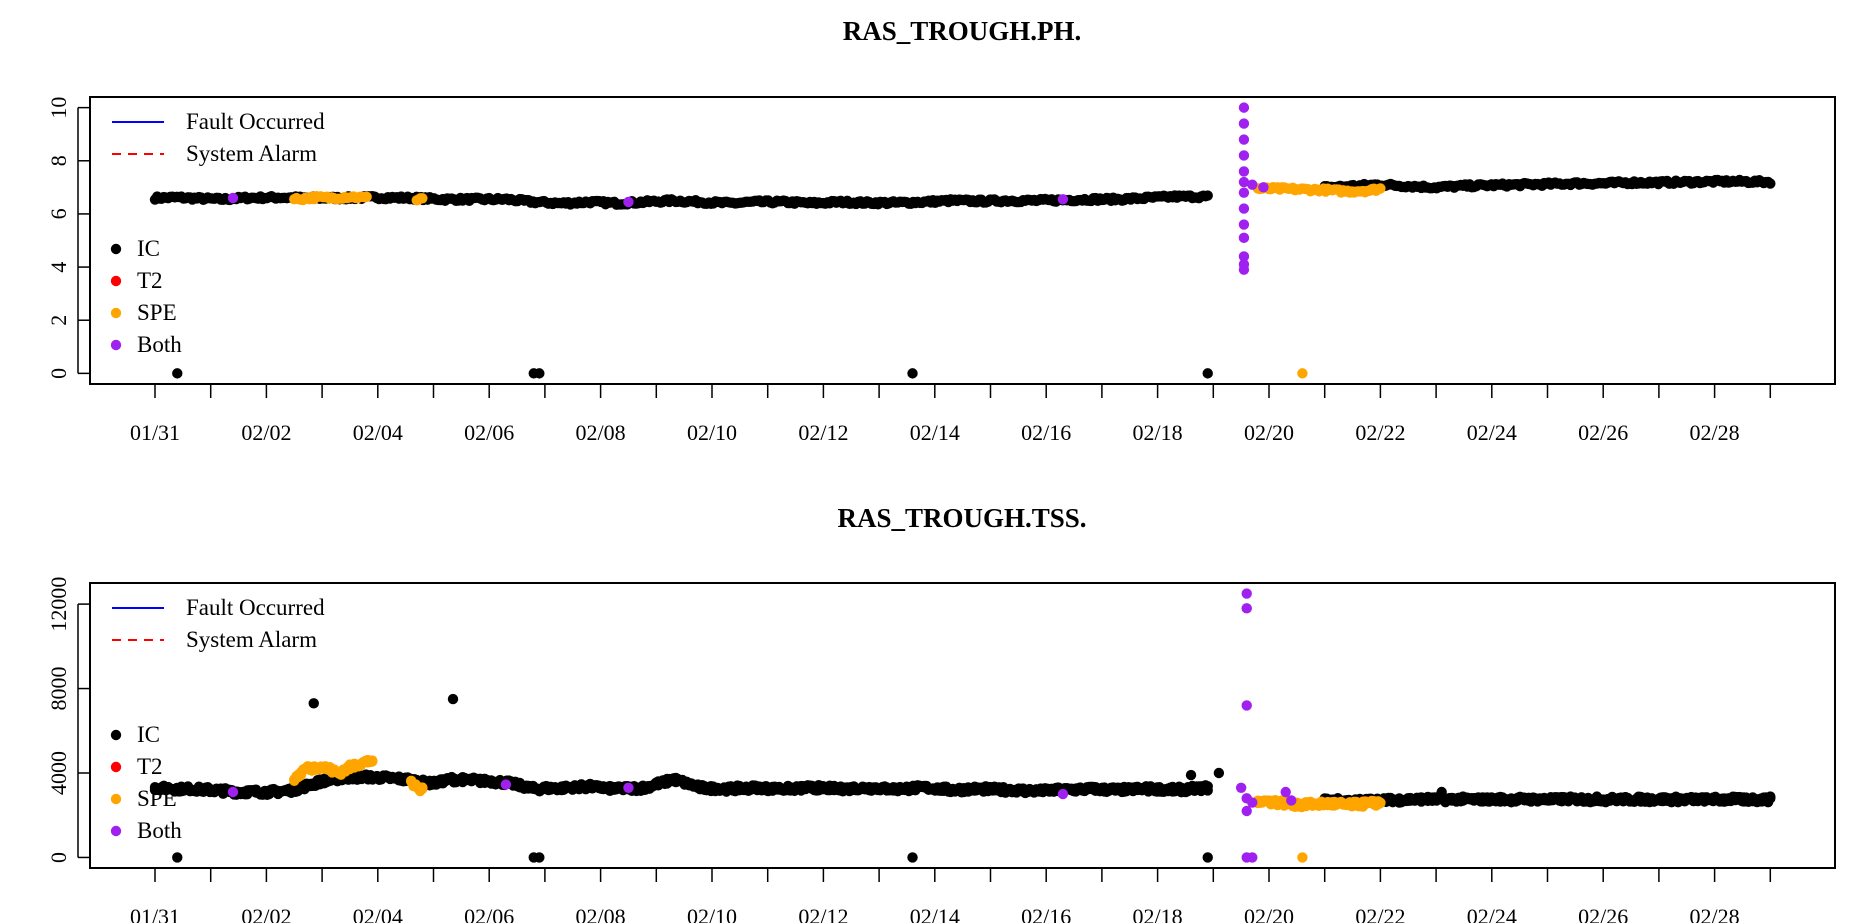  Describe the element at coordinates (1269, 913) in the screenshot. I see `tss-x-tick-label: 02/20` at that location.